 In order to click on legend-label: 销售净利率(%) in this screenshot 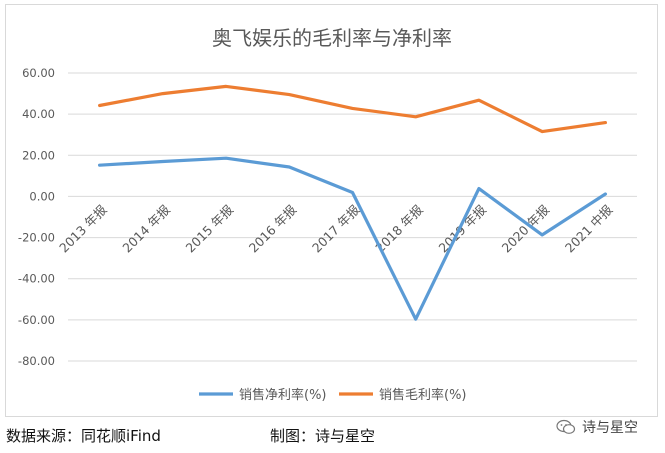, I will do `click(283, 395)`.